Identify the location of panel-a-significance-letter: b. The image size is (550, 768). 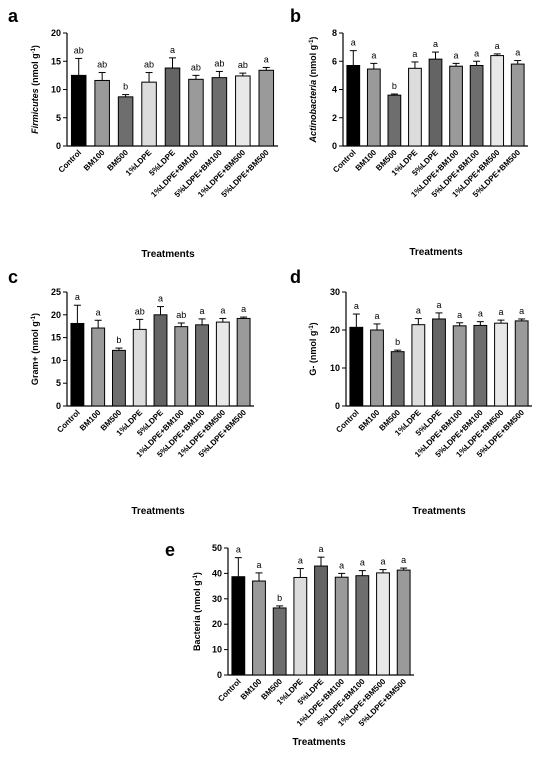
(125, 87).